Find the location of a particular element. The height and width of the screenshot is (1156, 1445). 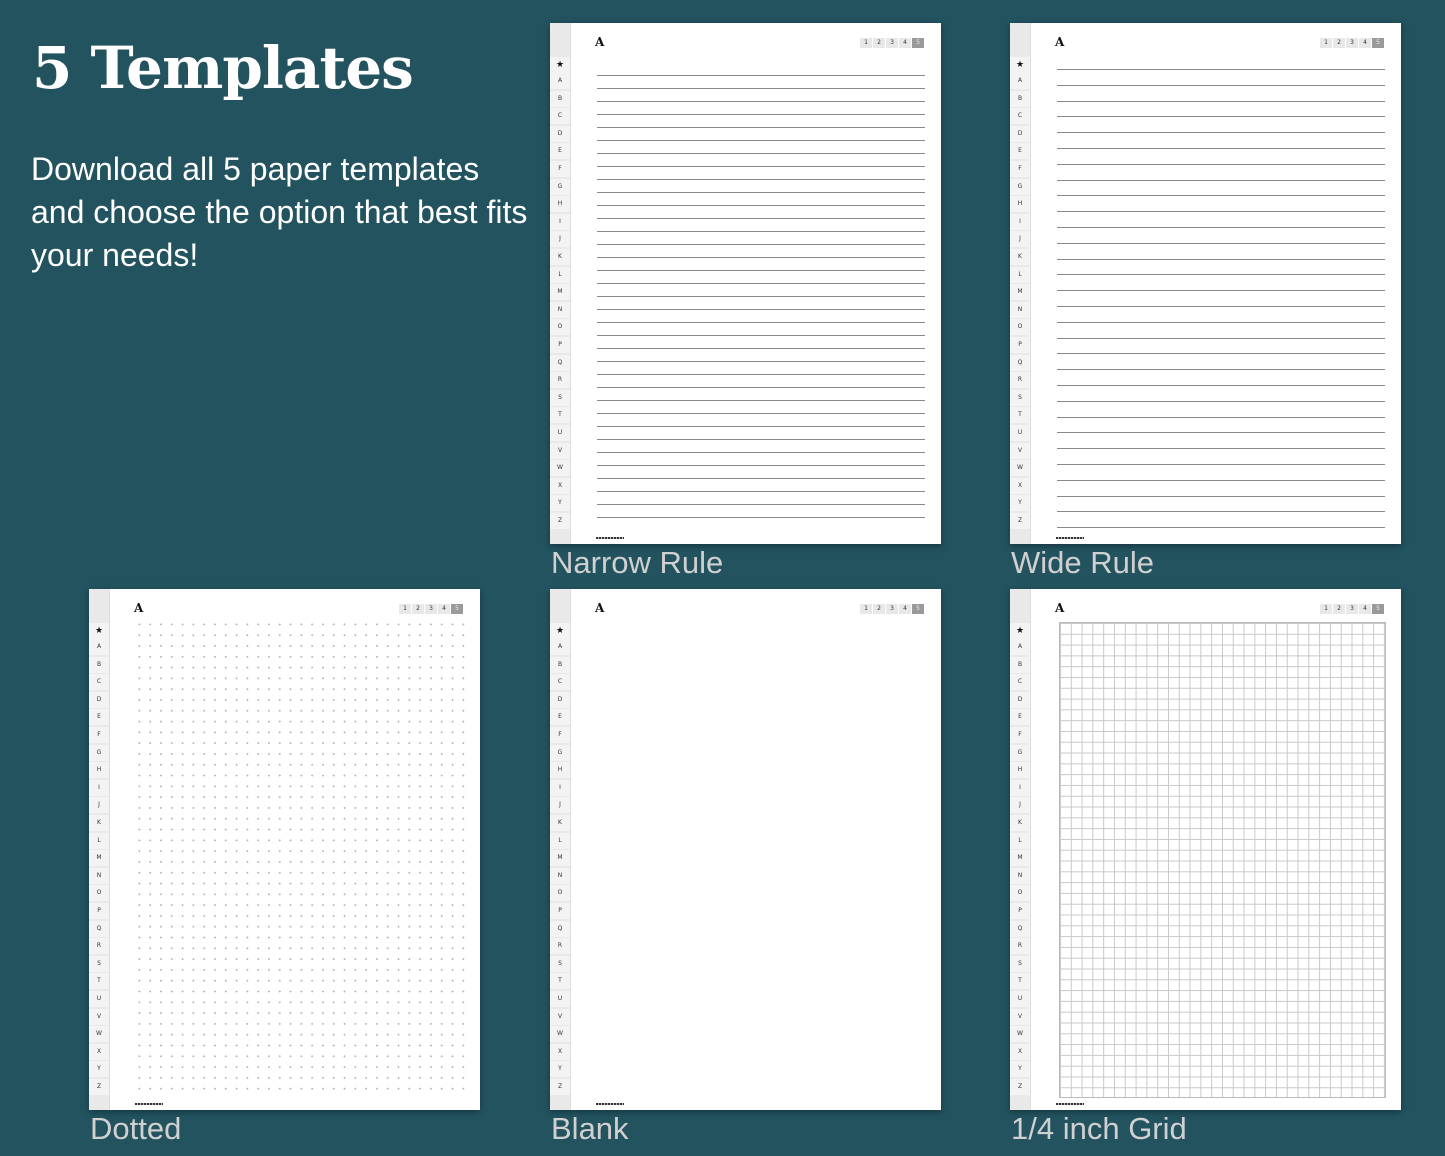

page-number-tab: 2 is located at coordinates (418, 609).